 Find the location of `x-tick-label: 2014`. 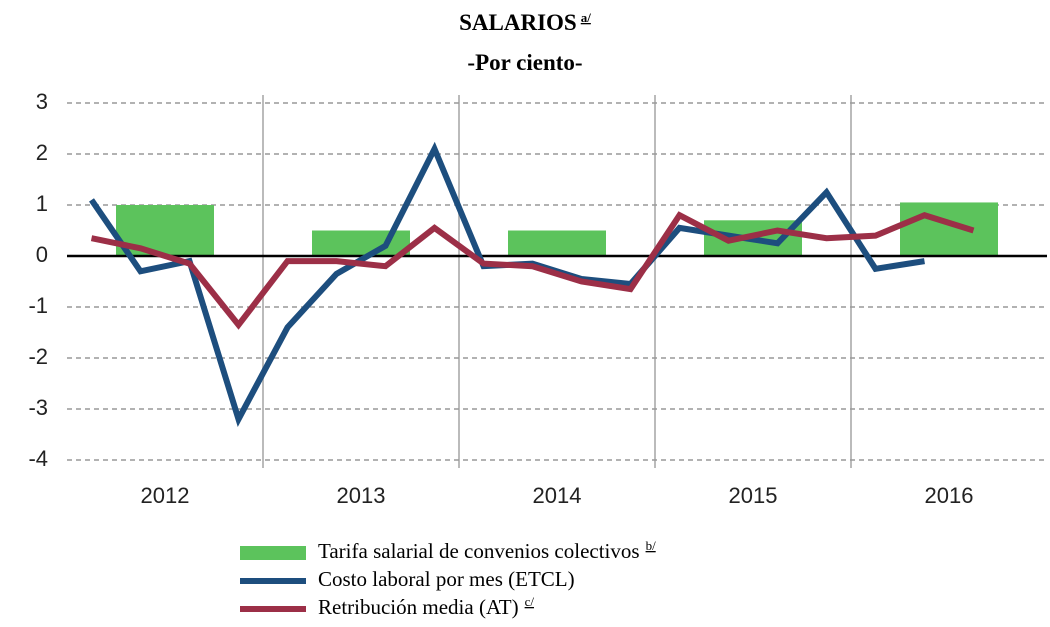

x-tick-label: 2014 is located at coordinates (557, 495).